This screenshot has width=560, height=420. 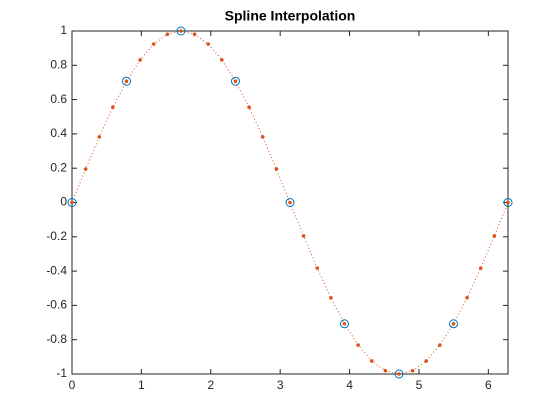 What do you see at coordinates (56, 270) in the screenshot?
I see `y-tick-label: -0.4` at bounding box center [56, 270].